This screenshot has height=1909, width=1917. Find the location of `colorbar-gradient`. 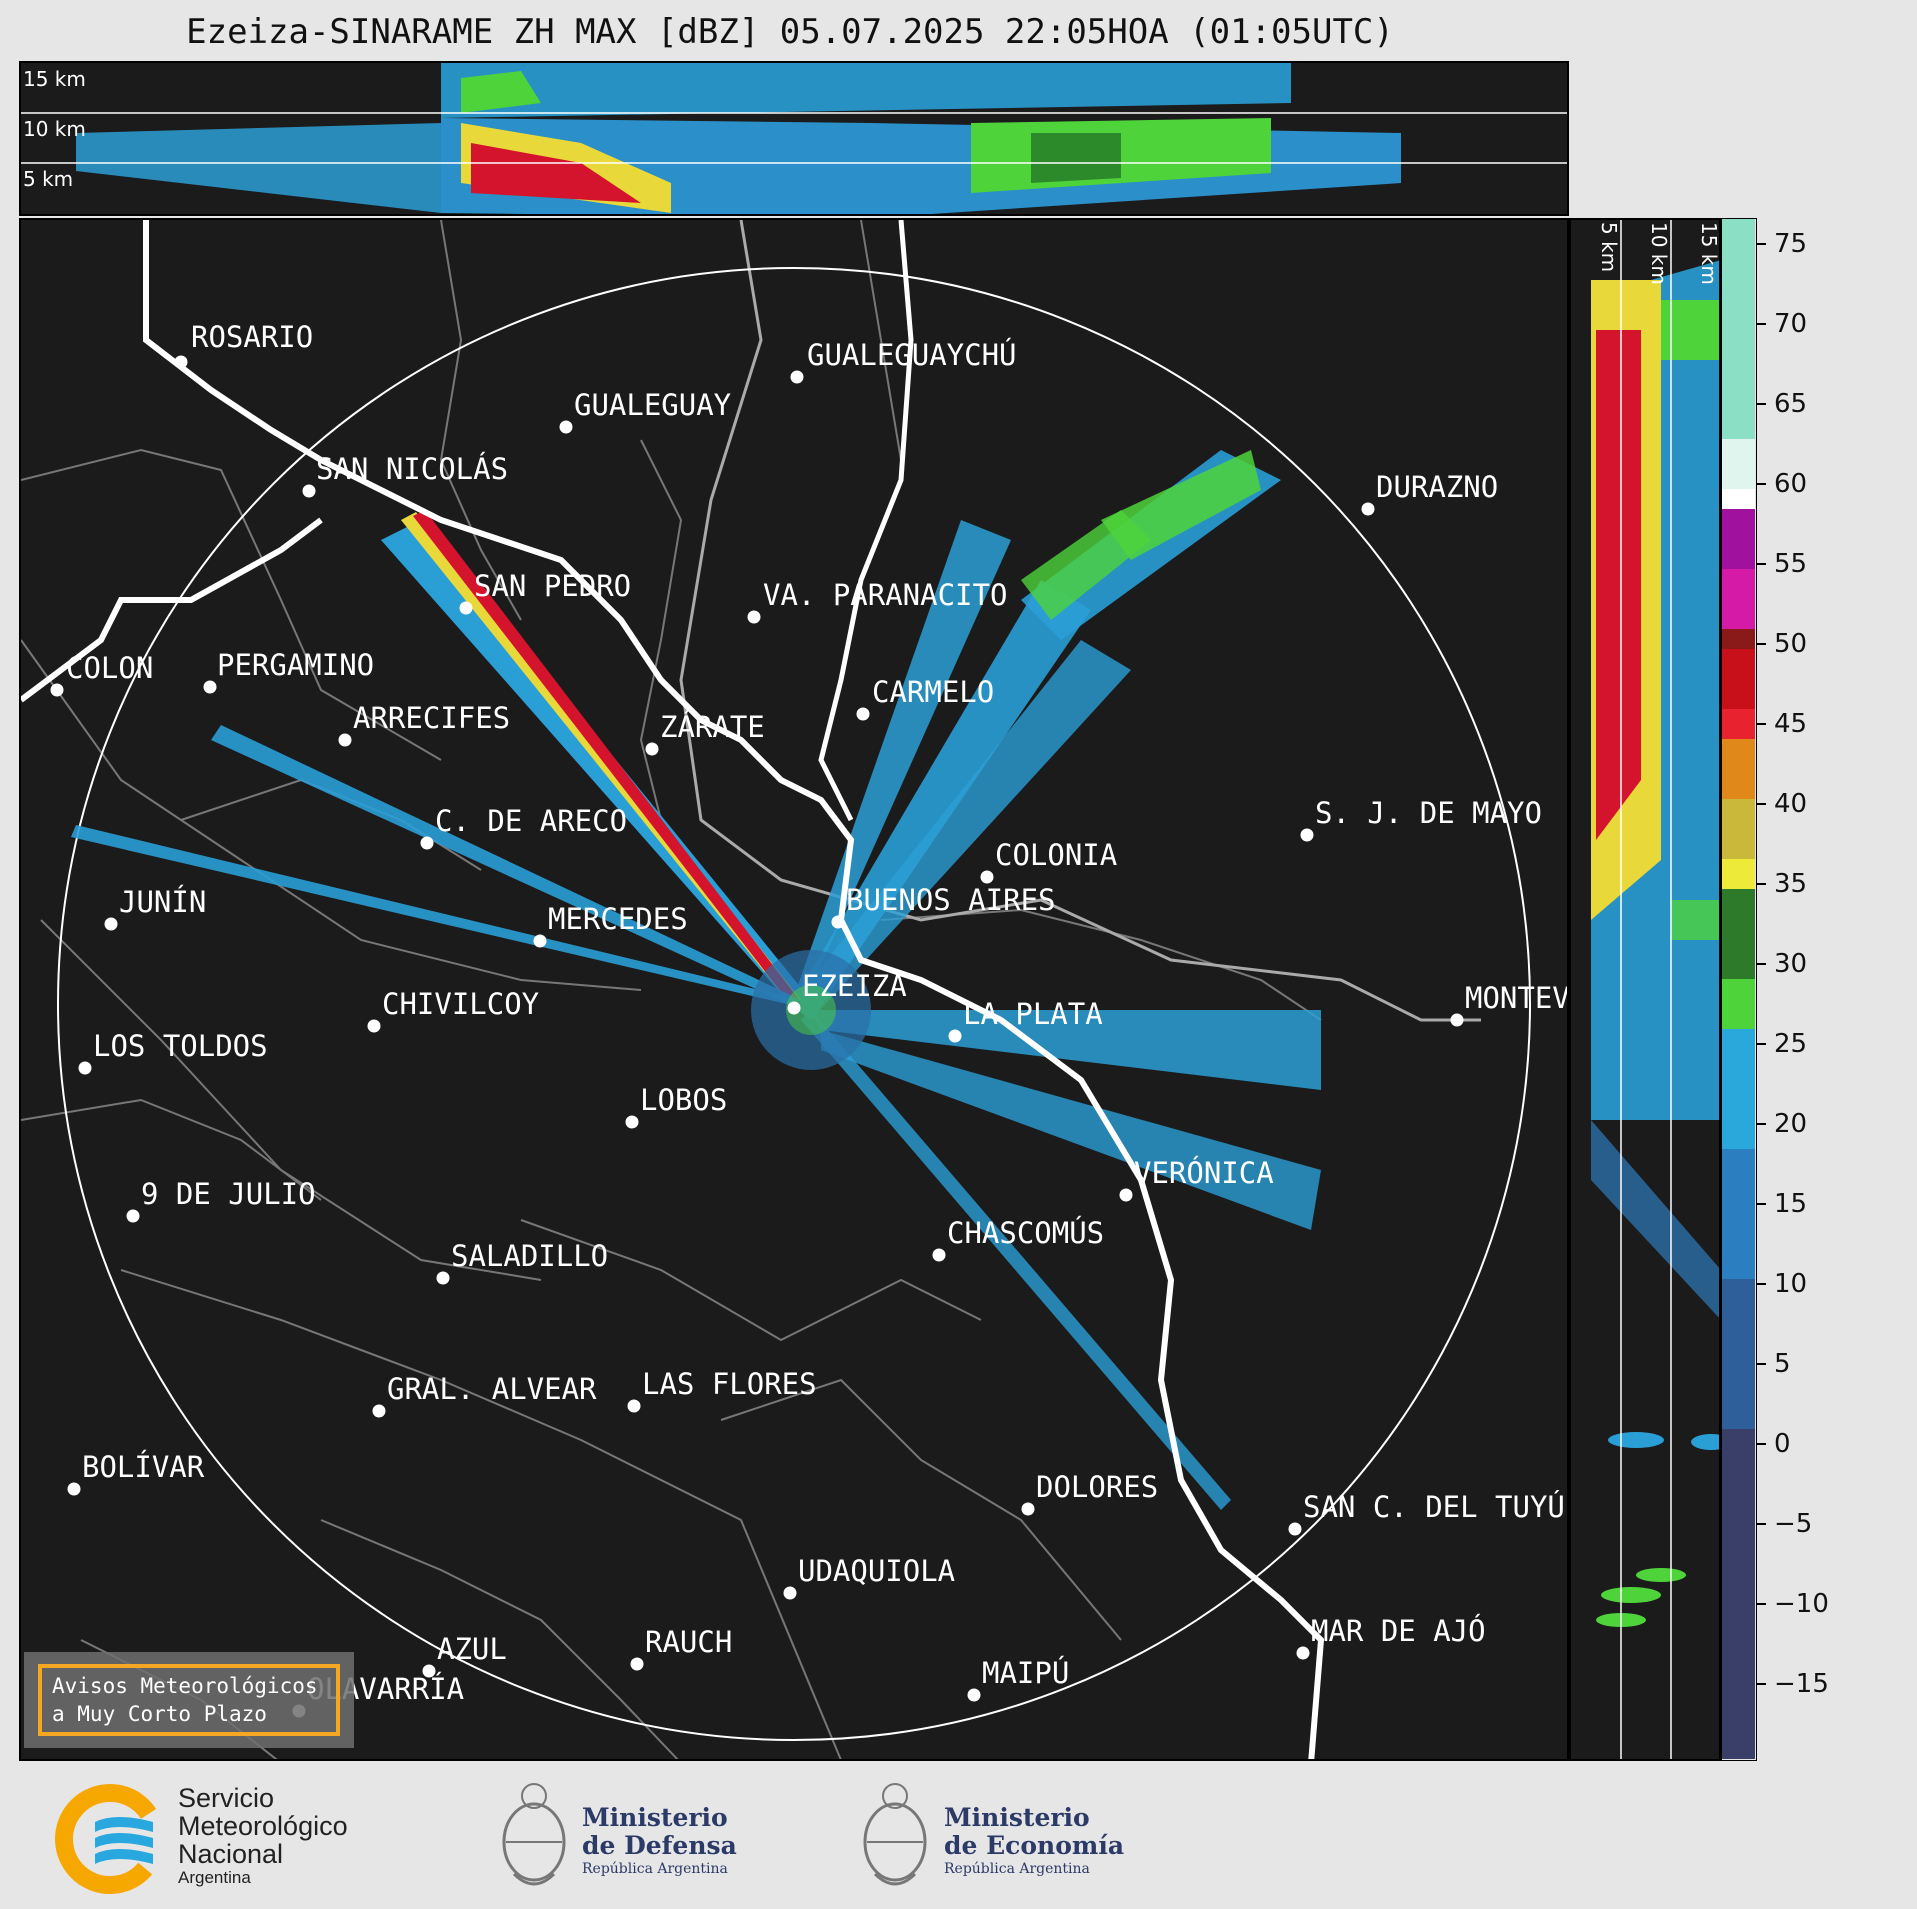

colorbar-gradient is located at coordinates (1738, 989).